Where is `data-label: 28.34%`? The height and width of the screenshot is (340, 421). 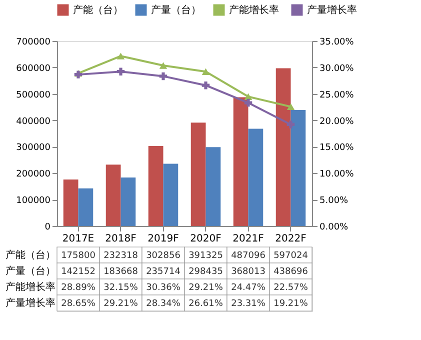
data-label: 28.34% is located at coordinates (163, 304).